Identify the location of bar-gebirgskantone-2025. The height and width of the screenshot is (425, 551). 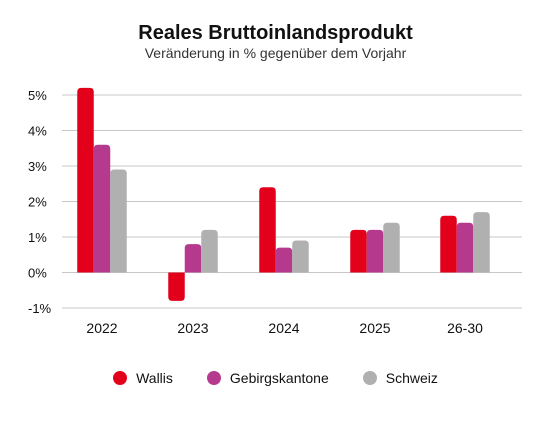
(375, 251).